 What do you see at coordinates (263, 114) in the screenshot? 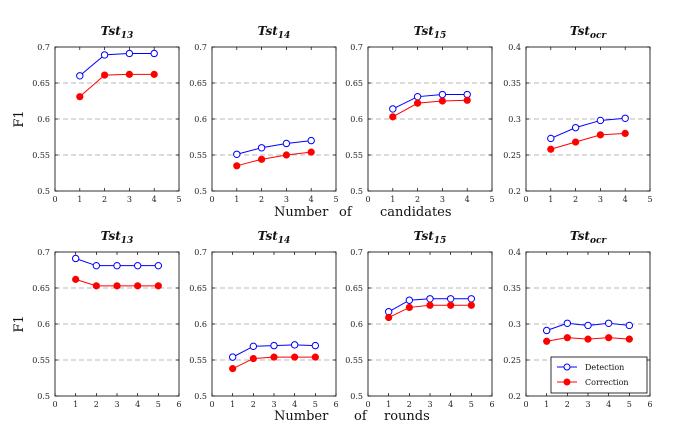
I see `subplot-2: 0.5 0.55 0.6 0.65 0.7 0 1 2 3 4 5 Tst14` at bounding box center [263, 114].